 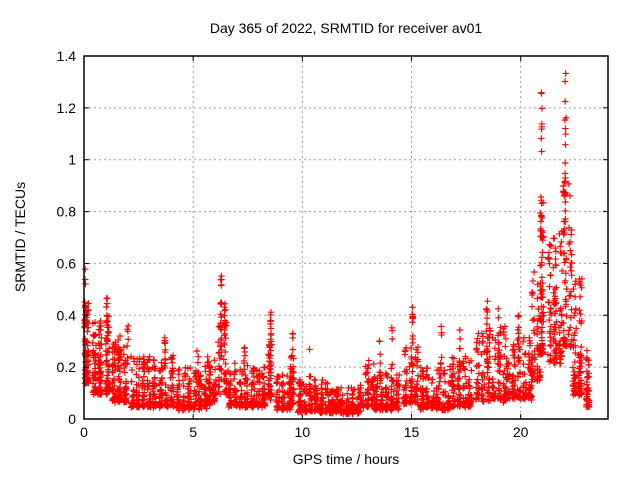 I want to click on y-tick-label: 1.4, so click(x=67, y=56).